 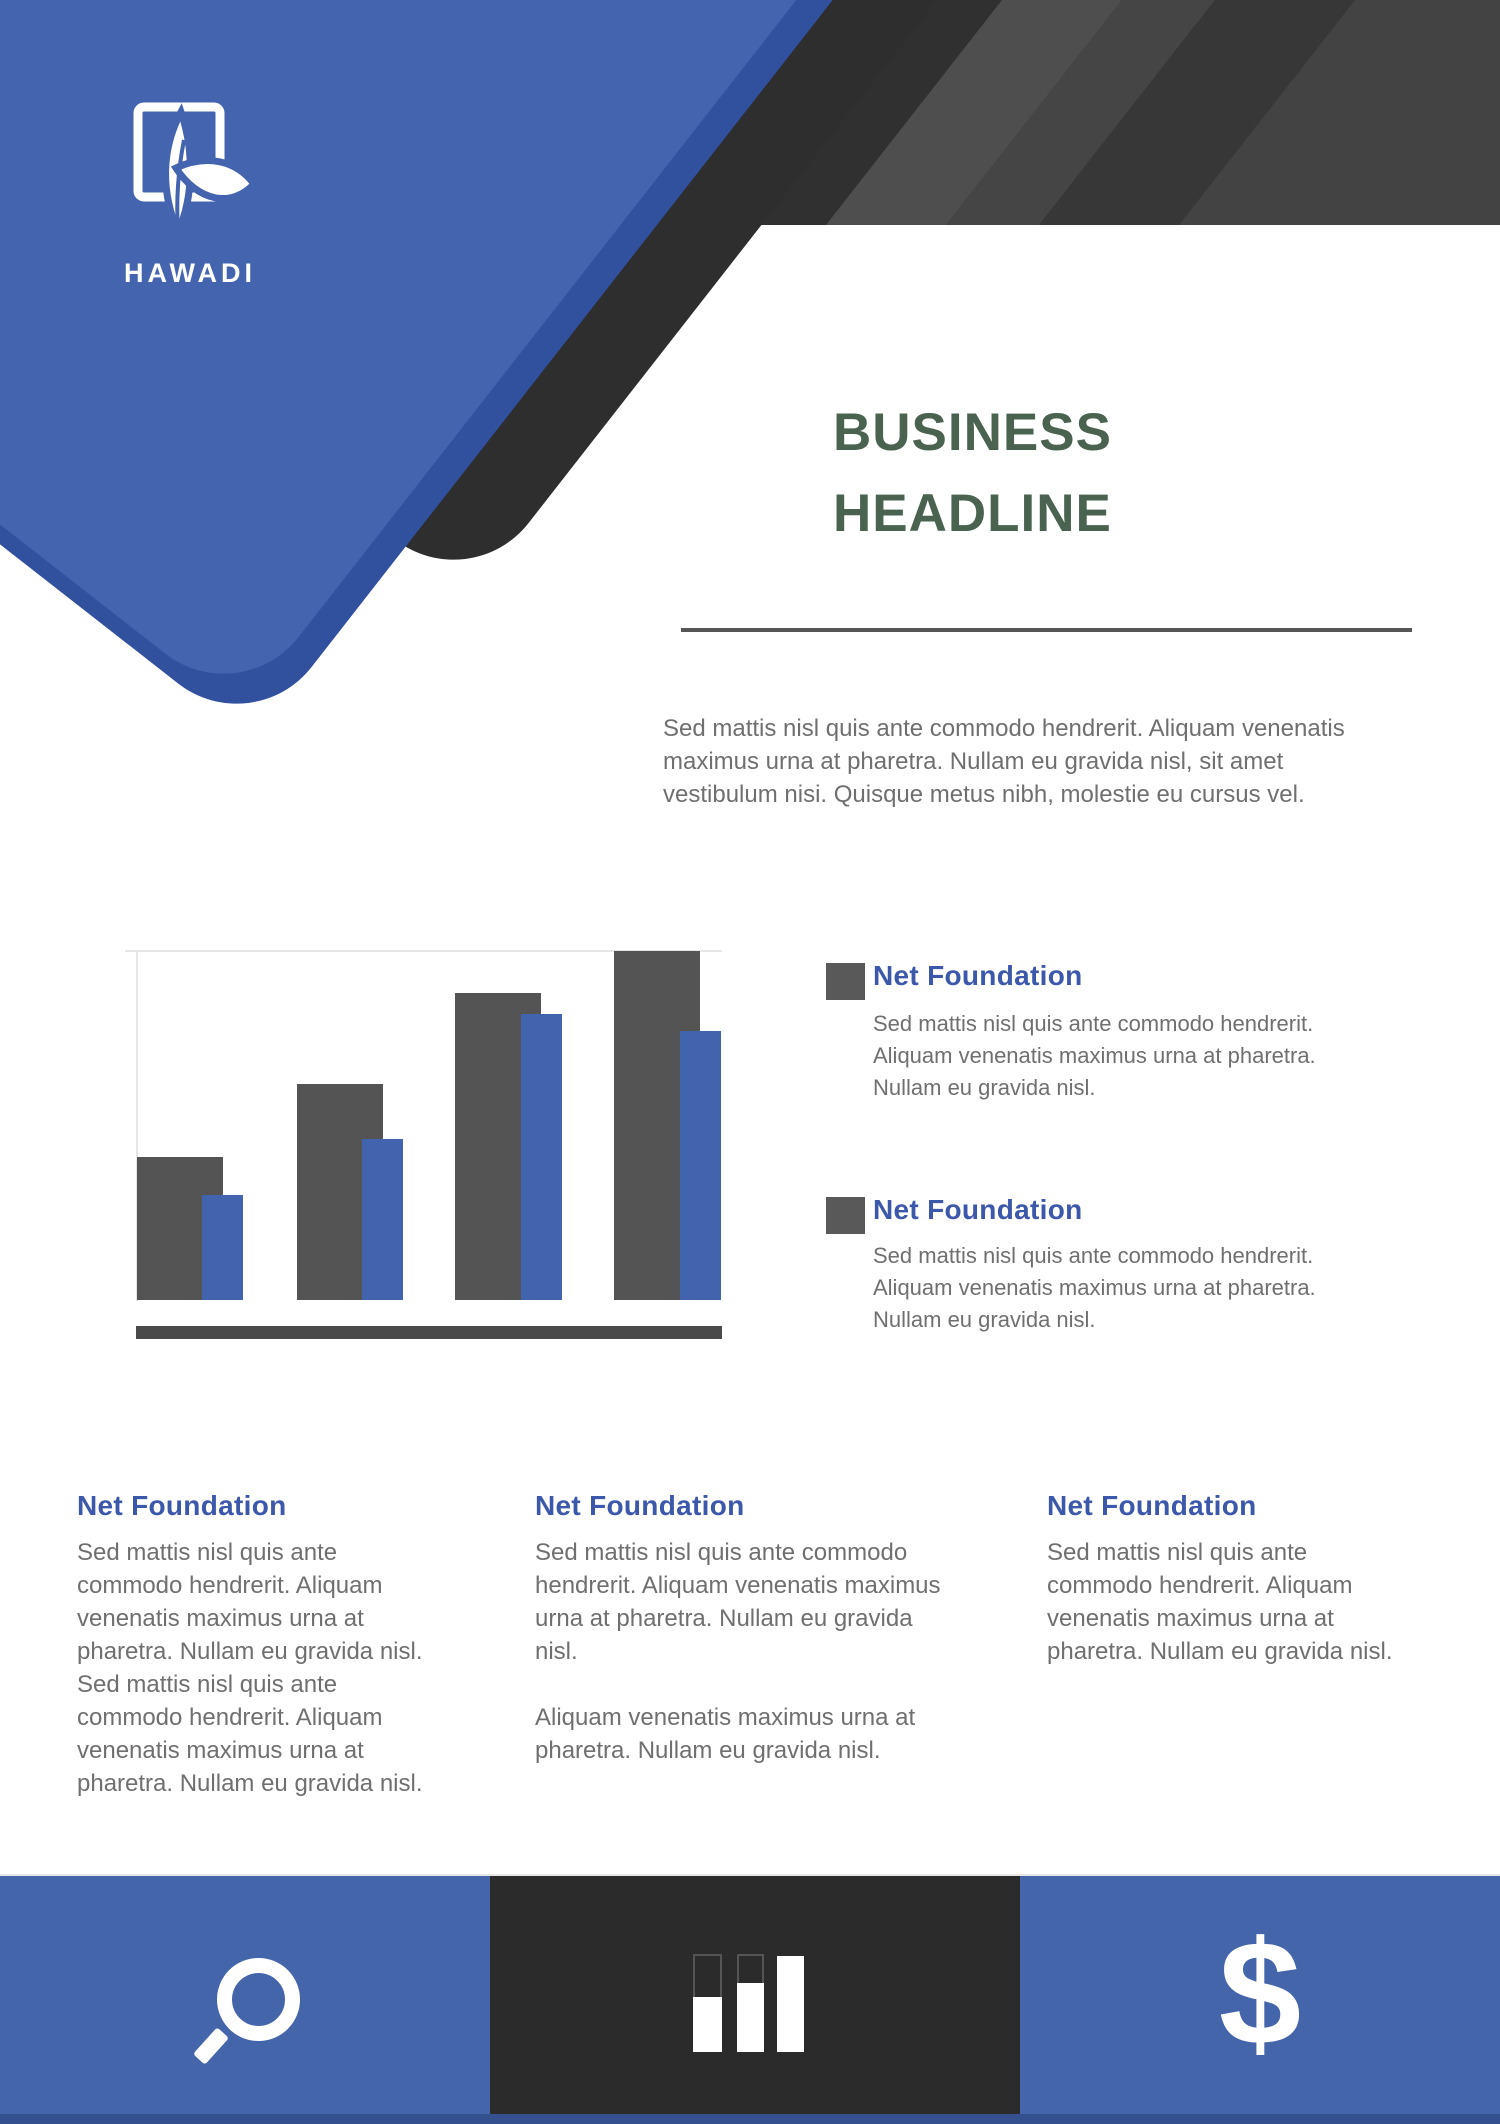 I want to click on logo-icon, so click(x=196, y=171).